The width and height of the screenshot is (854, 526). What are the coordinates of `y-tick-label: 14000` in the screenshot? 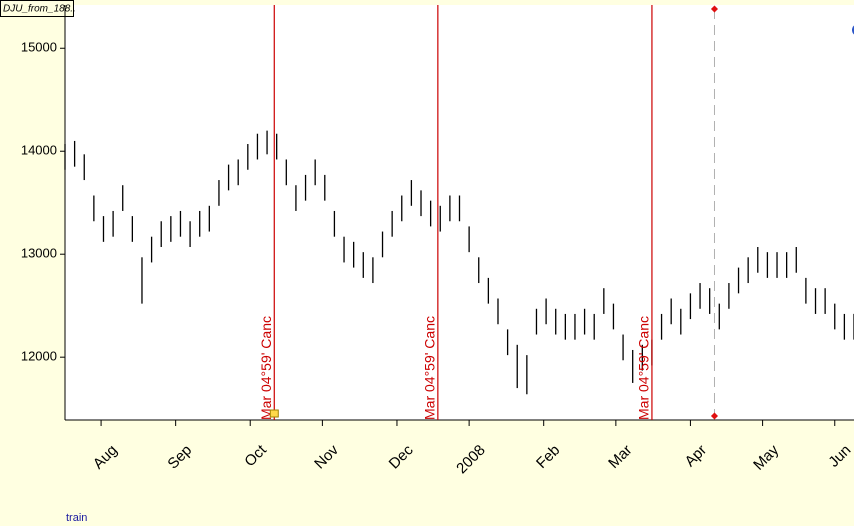 It's located at (39, 150).